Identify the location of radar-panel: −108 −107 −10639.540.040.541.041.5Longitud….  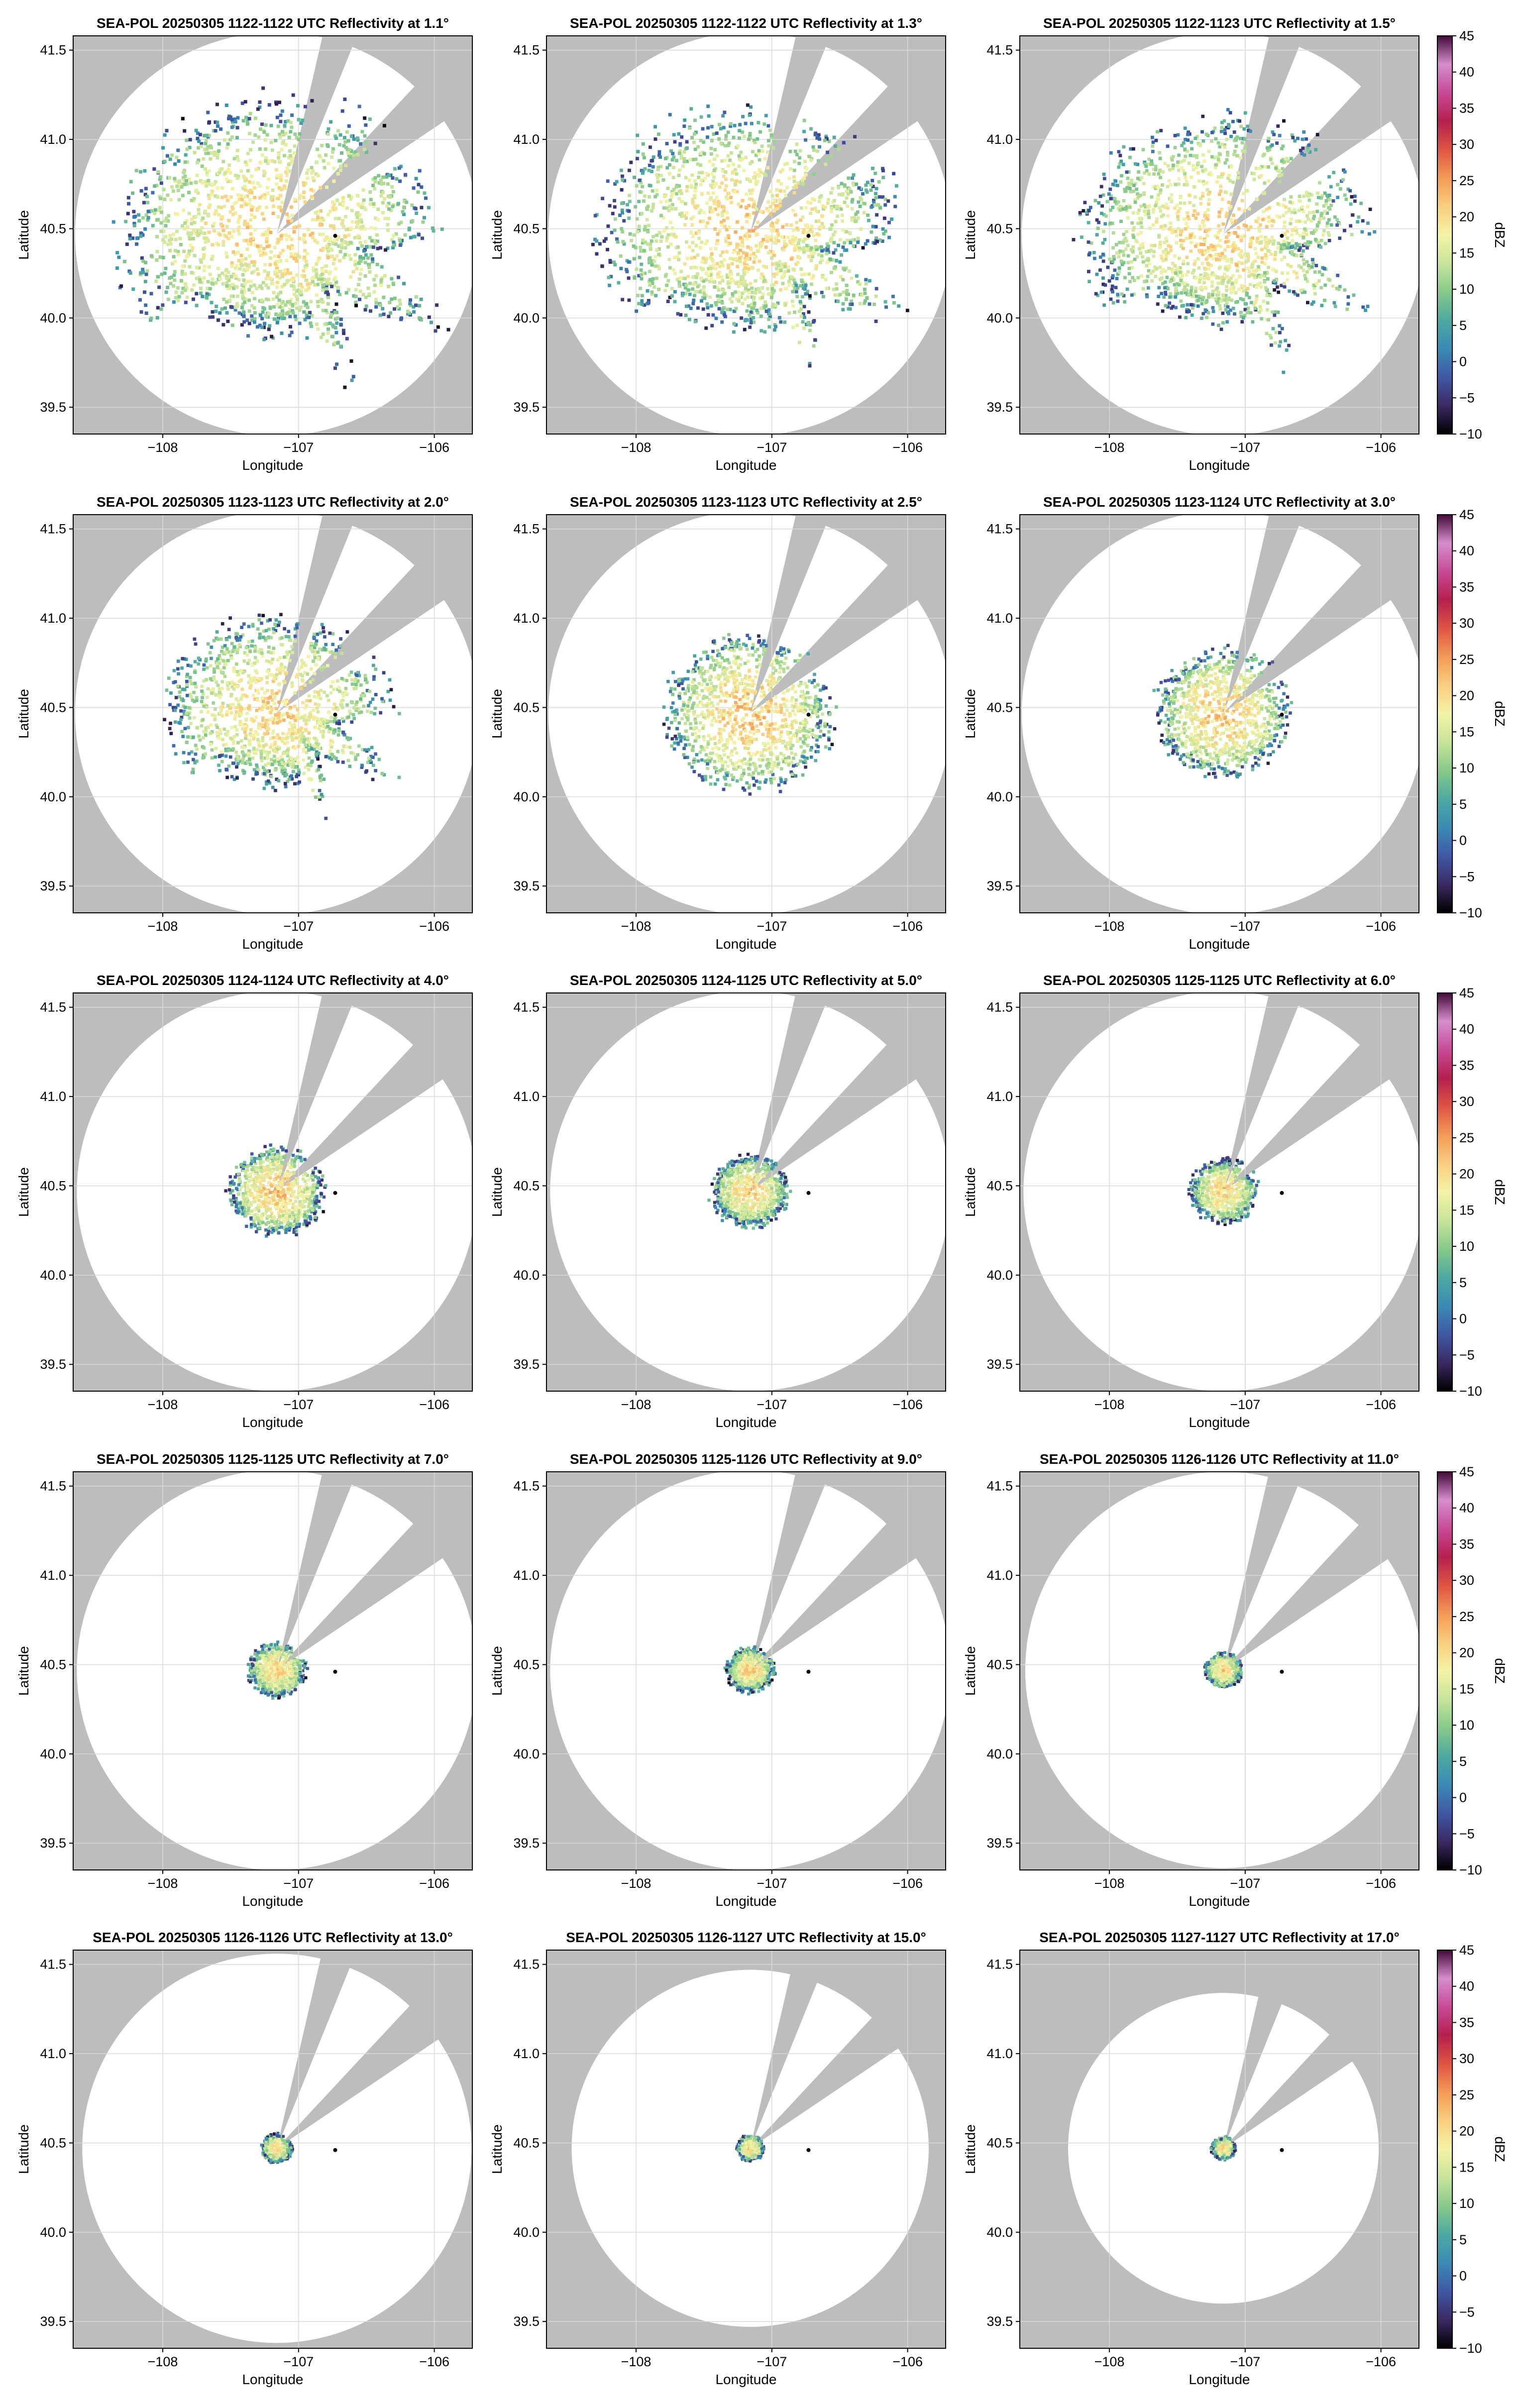
(1191, 244).